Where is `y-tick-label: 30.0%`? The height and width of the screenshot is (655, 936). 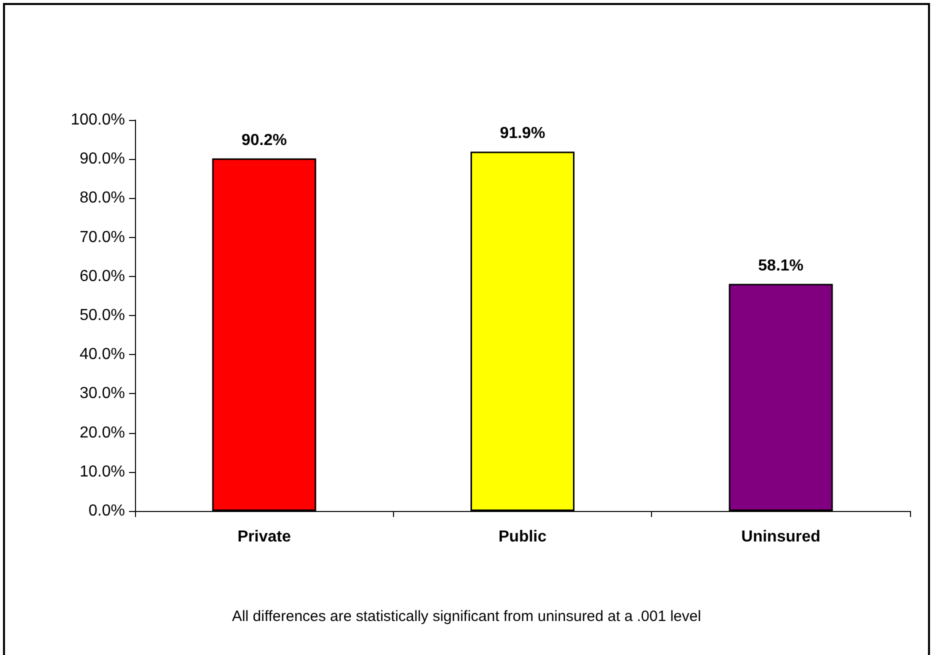
y-tick-label: 30.0% is located at coordinates (102, 393).